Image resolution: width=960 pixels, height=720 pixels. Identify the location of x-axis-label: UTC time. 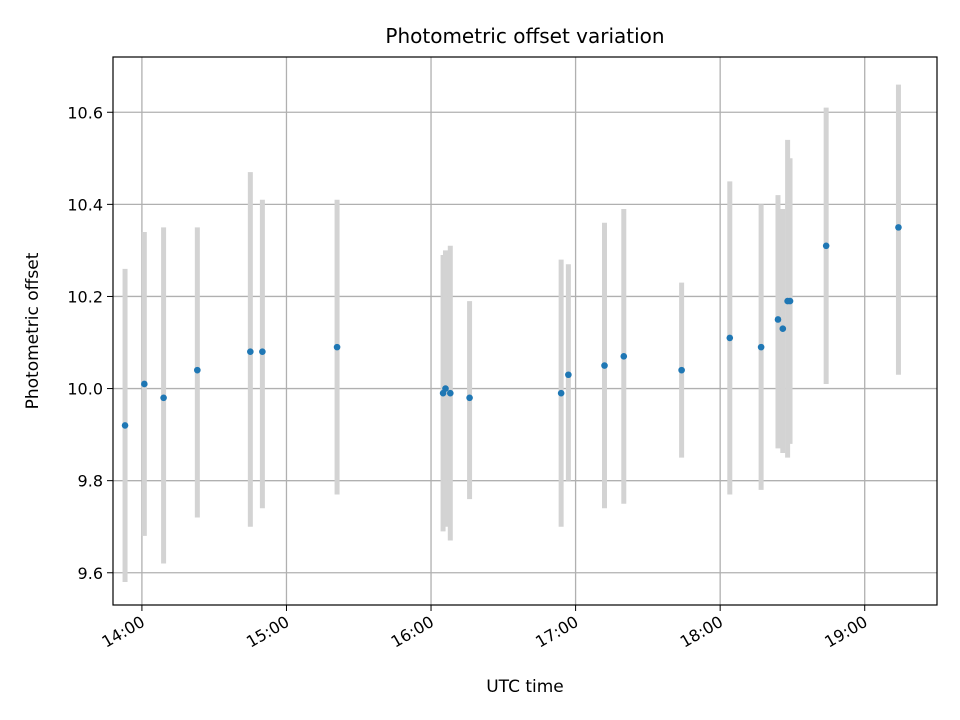
(525, 687).